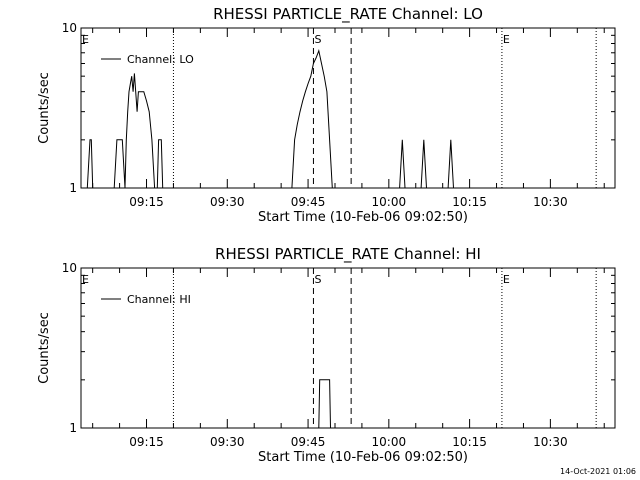 The width and height of the screenshot is (640, 480). What do you see at coordinates (327, 404) in the screenshot?
I see `data-series-line` at bounding box center [327, 404].